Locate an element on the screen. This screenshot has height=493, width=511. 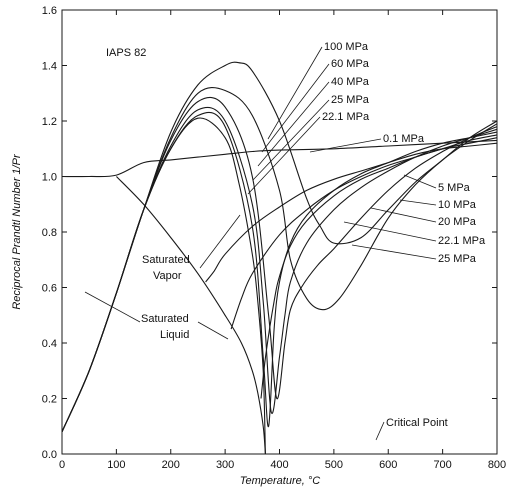
y-axis-label: Reciprocal Prandtl Number 1/Pr is located at coordinates (17, 231).